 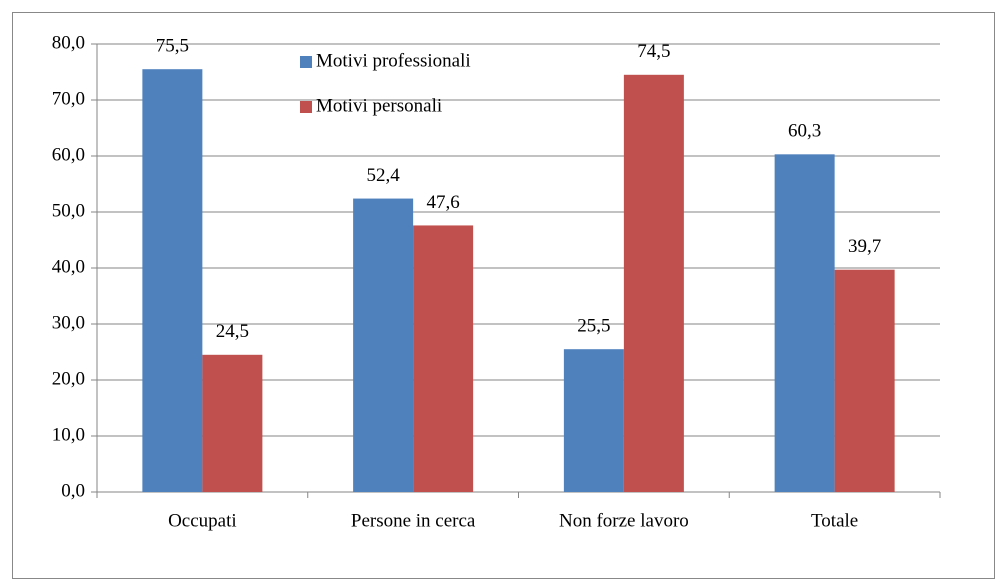 I want to click on y-tick-label: 80,0, so click(x=68, y=42).